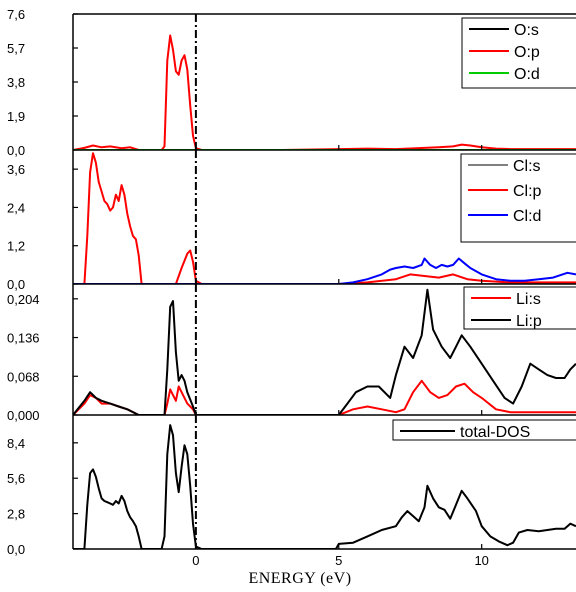  What do you see at coordinates (23, 299) in the screenshot?
I see `y-tick-label: 0,204` at bounding box center [23, 299].